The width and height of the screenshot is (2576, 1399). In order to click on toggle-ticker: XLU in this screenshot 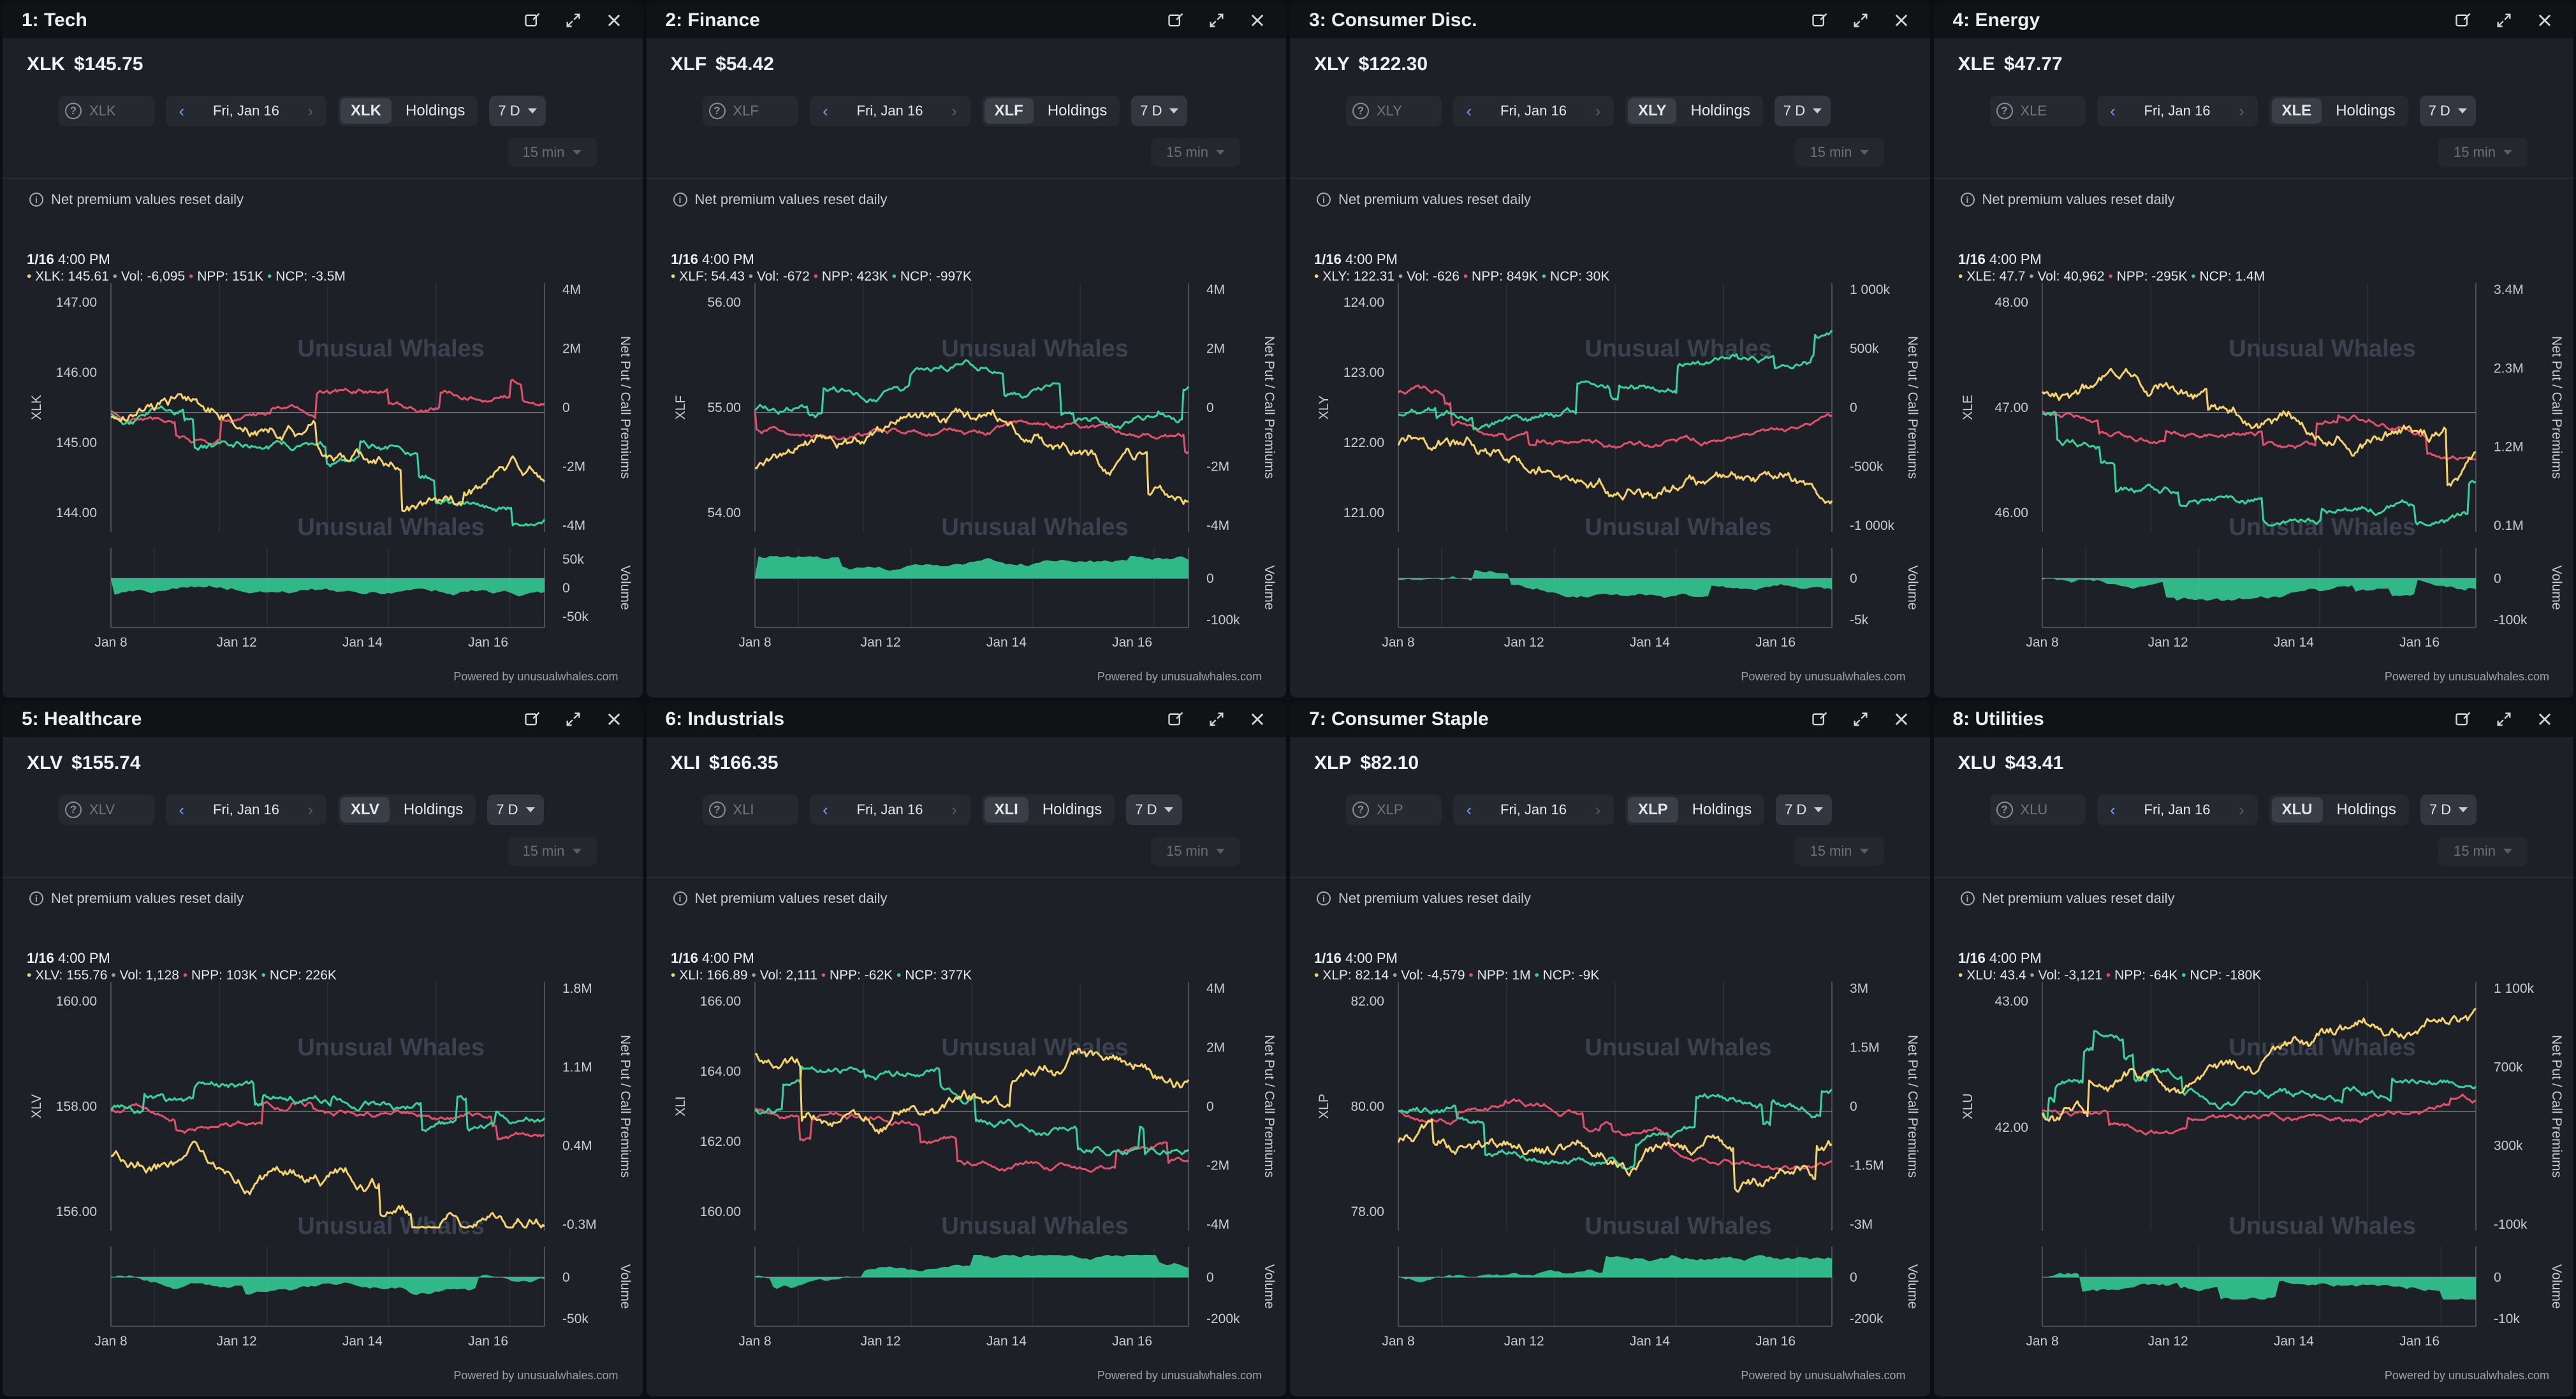, I will do `click(2297, 810)`.